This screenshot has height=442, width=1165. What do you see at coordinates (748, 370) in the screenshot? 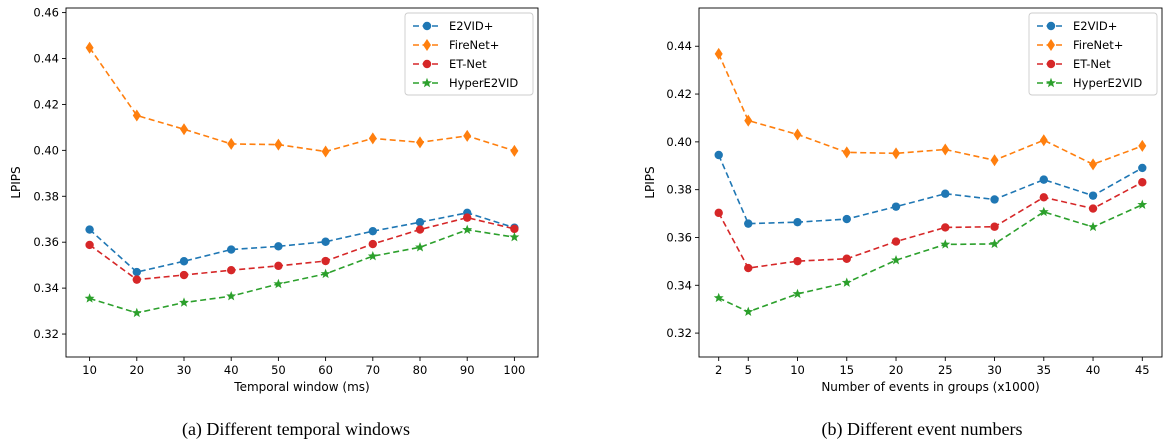
I see `x-tick-label: 5` at bounding box center [748, 370].